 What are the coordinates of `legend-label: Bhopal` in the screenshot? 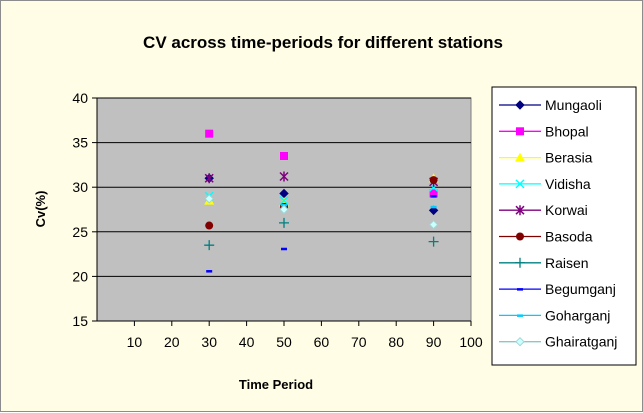 It's located at (567, 131).